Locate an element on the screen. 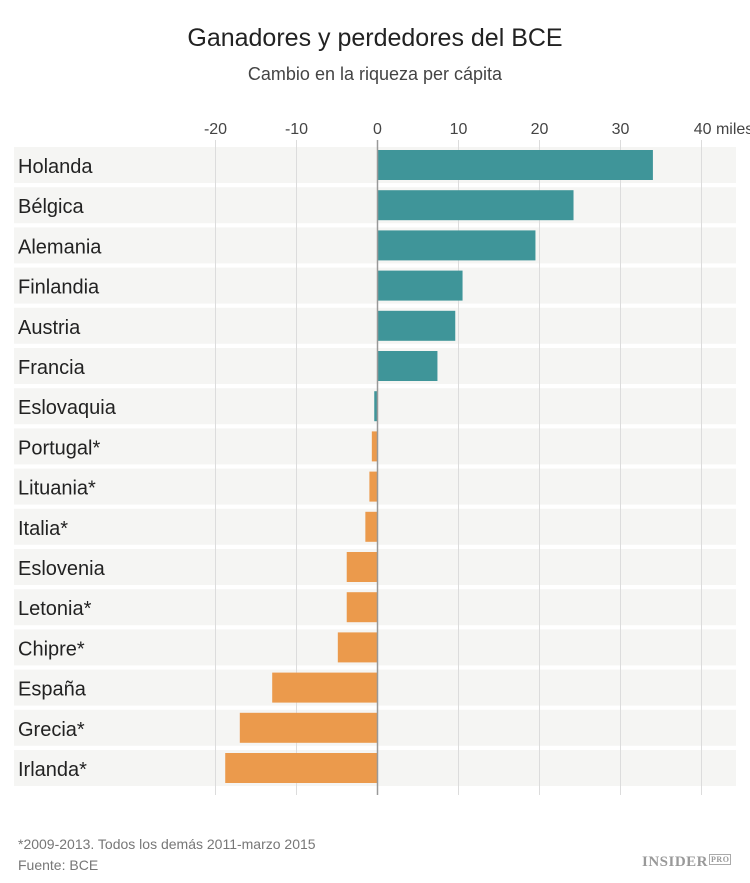 This screenshot has height=883, width=750. source: Fuente: BCE is located at coordinates (58, 865).